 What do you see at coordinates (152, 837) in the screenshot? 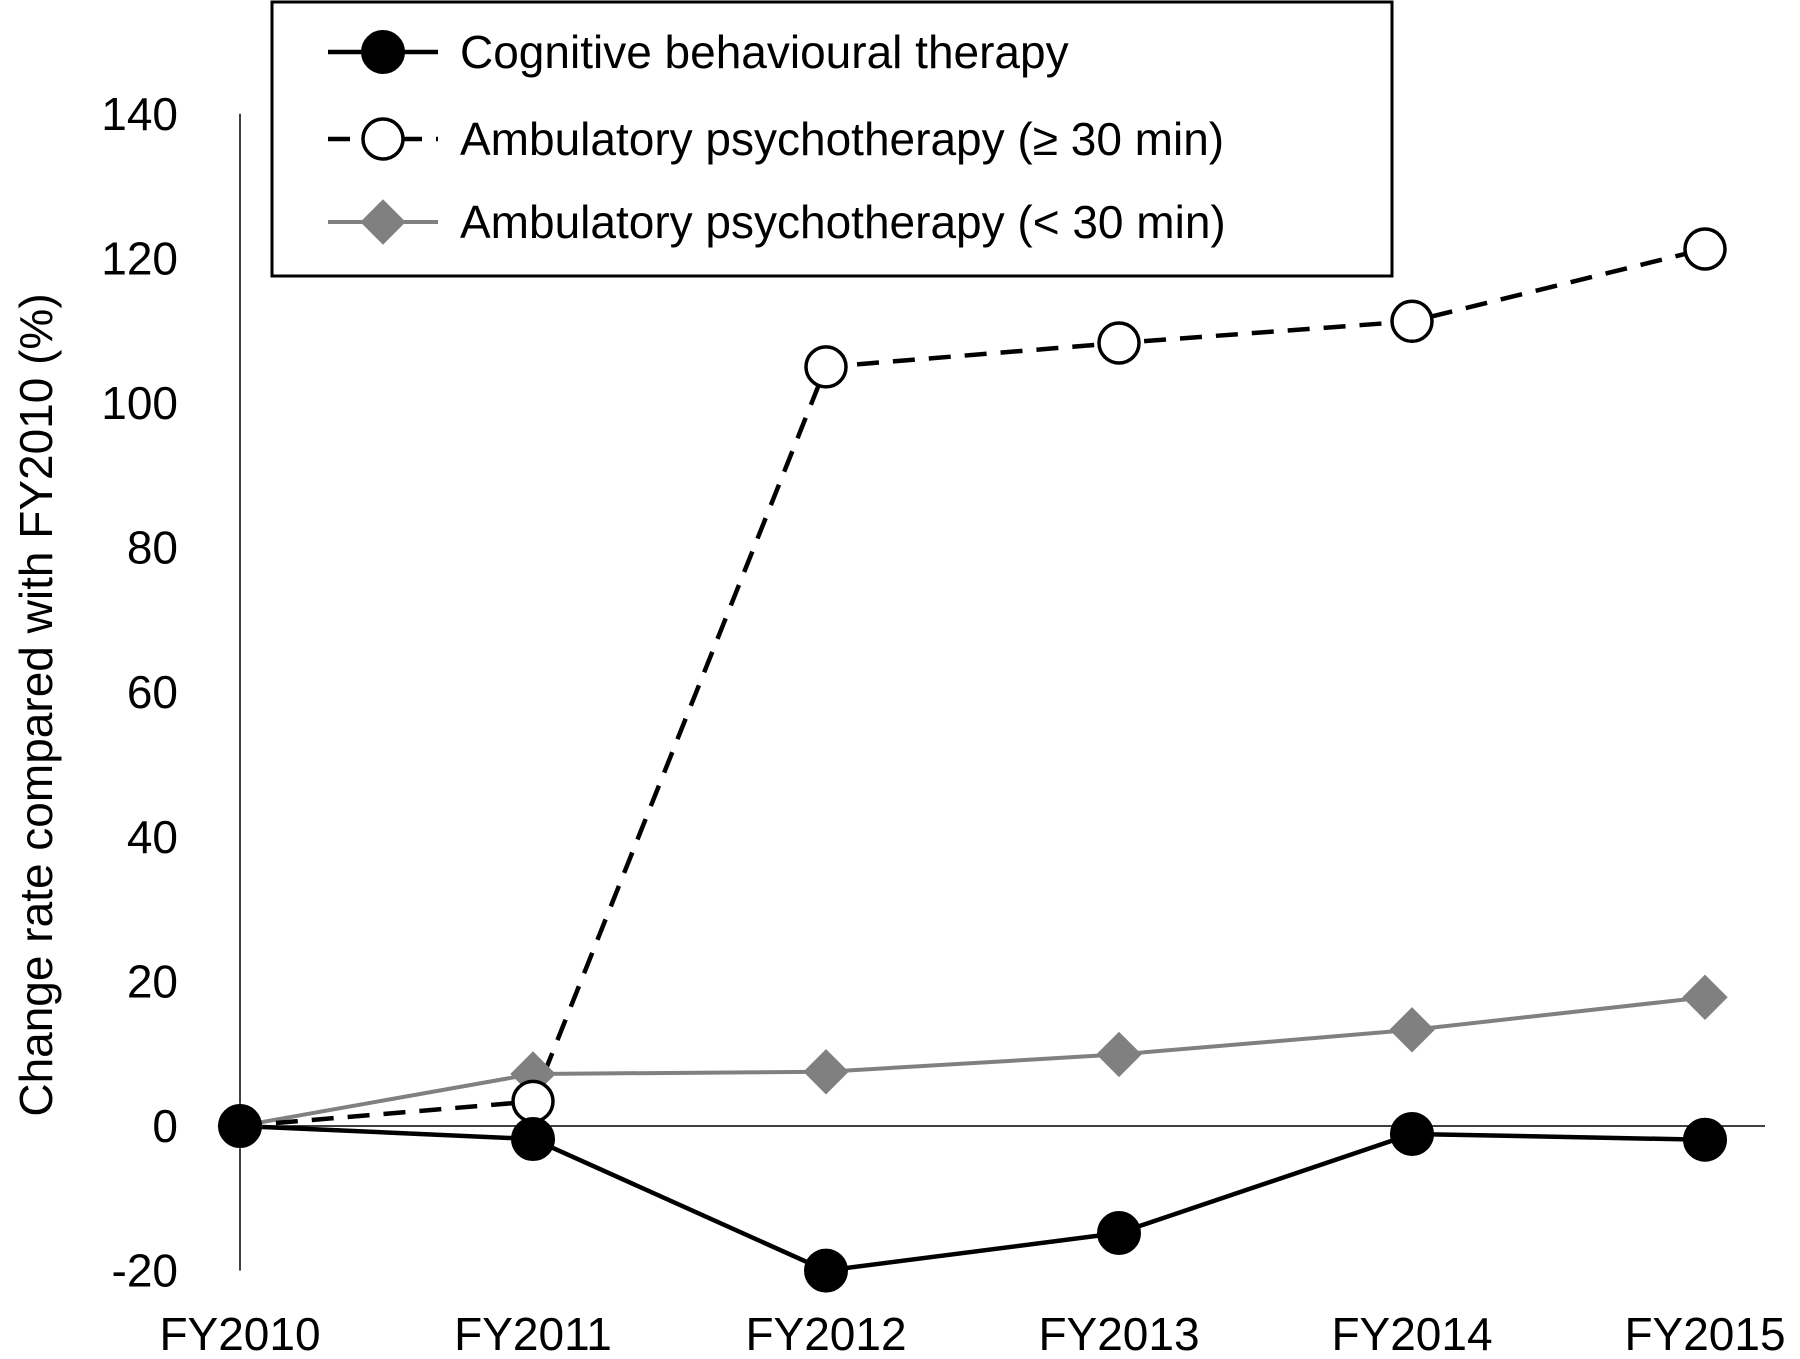
I see `y-tick-label: 40` at bounding box center [152, 837].